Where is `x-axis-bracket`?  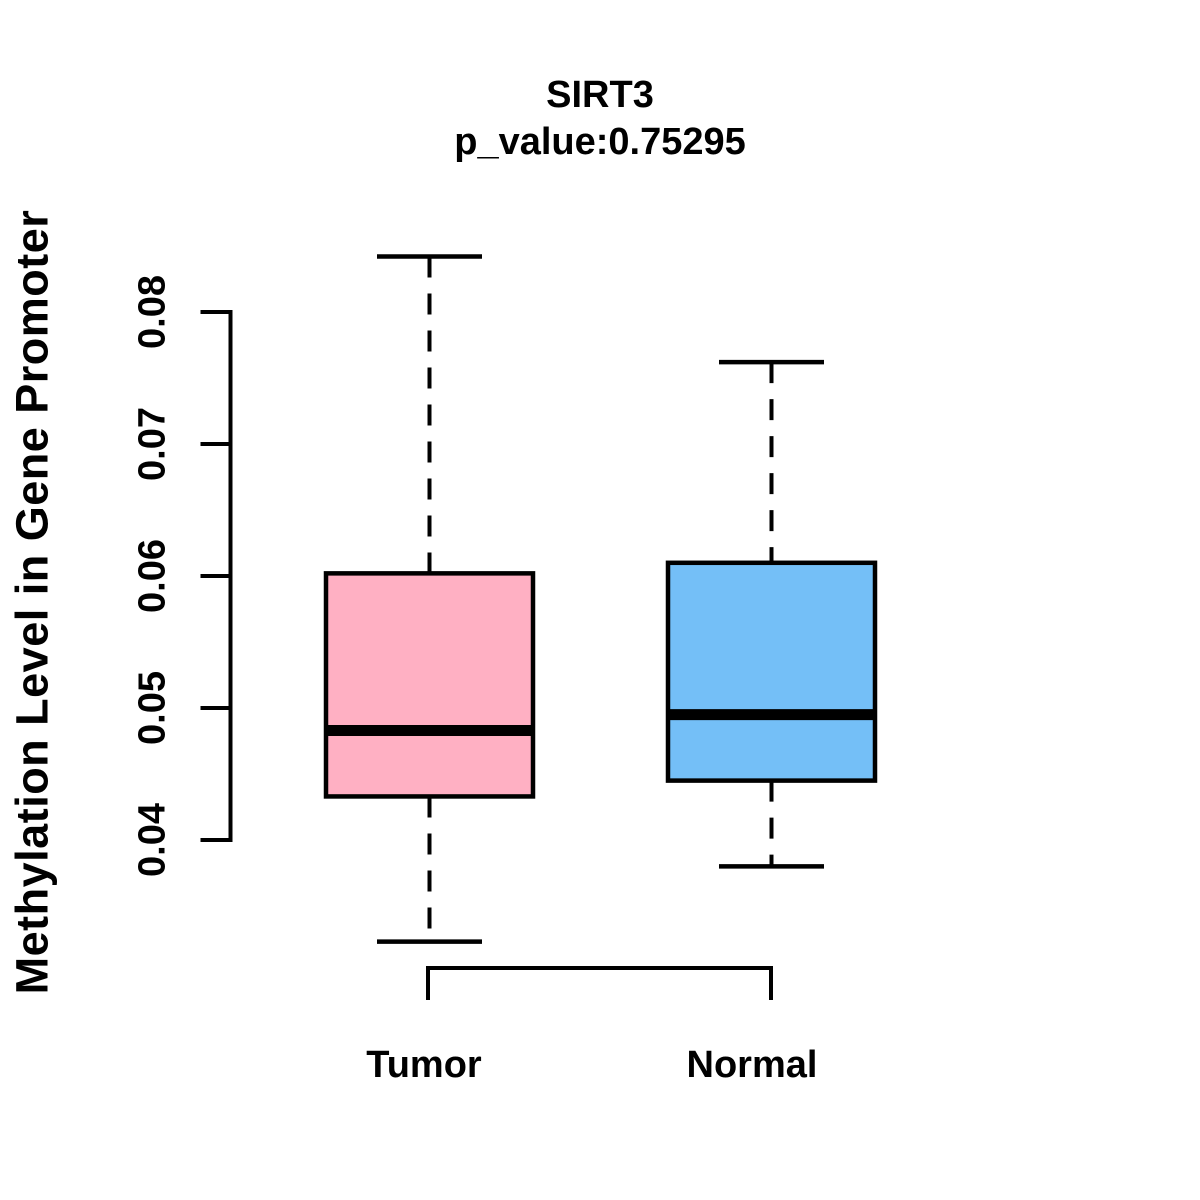 x-axis-bracket is located at coordinates (599, 983).